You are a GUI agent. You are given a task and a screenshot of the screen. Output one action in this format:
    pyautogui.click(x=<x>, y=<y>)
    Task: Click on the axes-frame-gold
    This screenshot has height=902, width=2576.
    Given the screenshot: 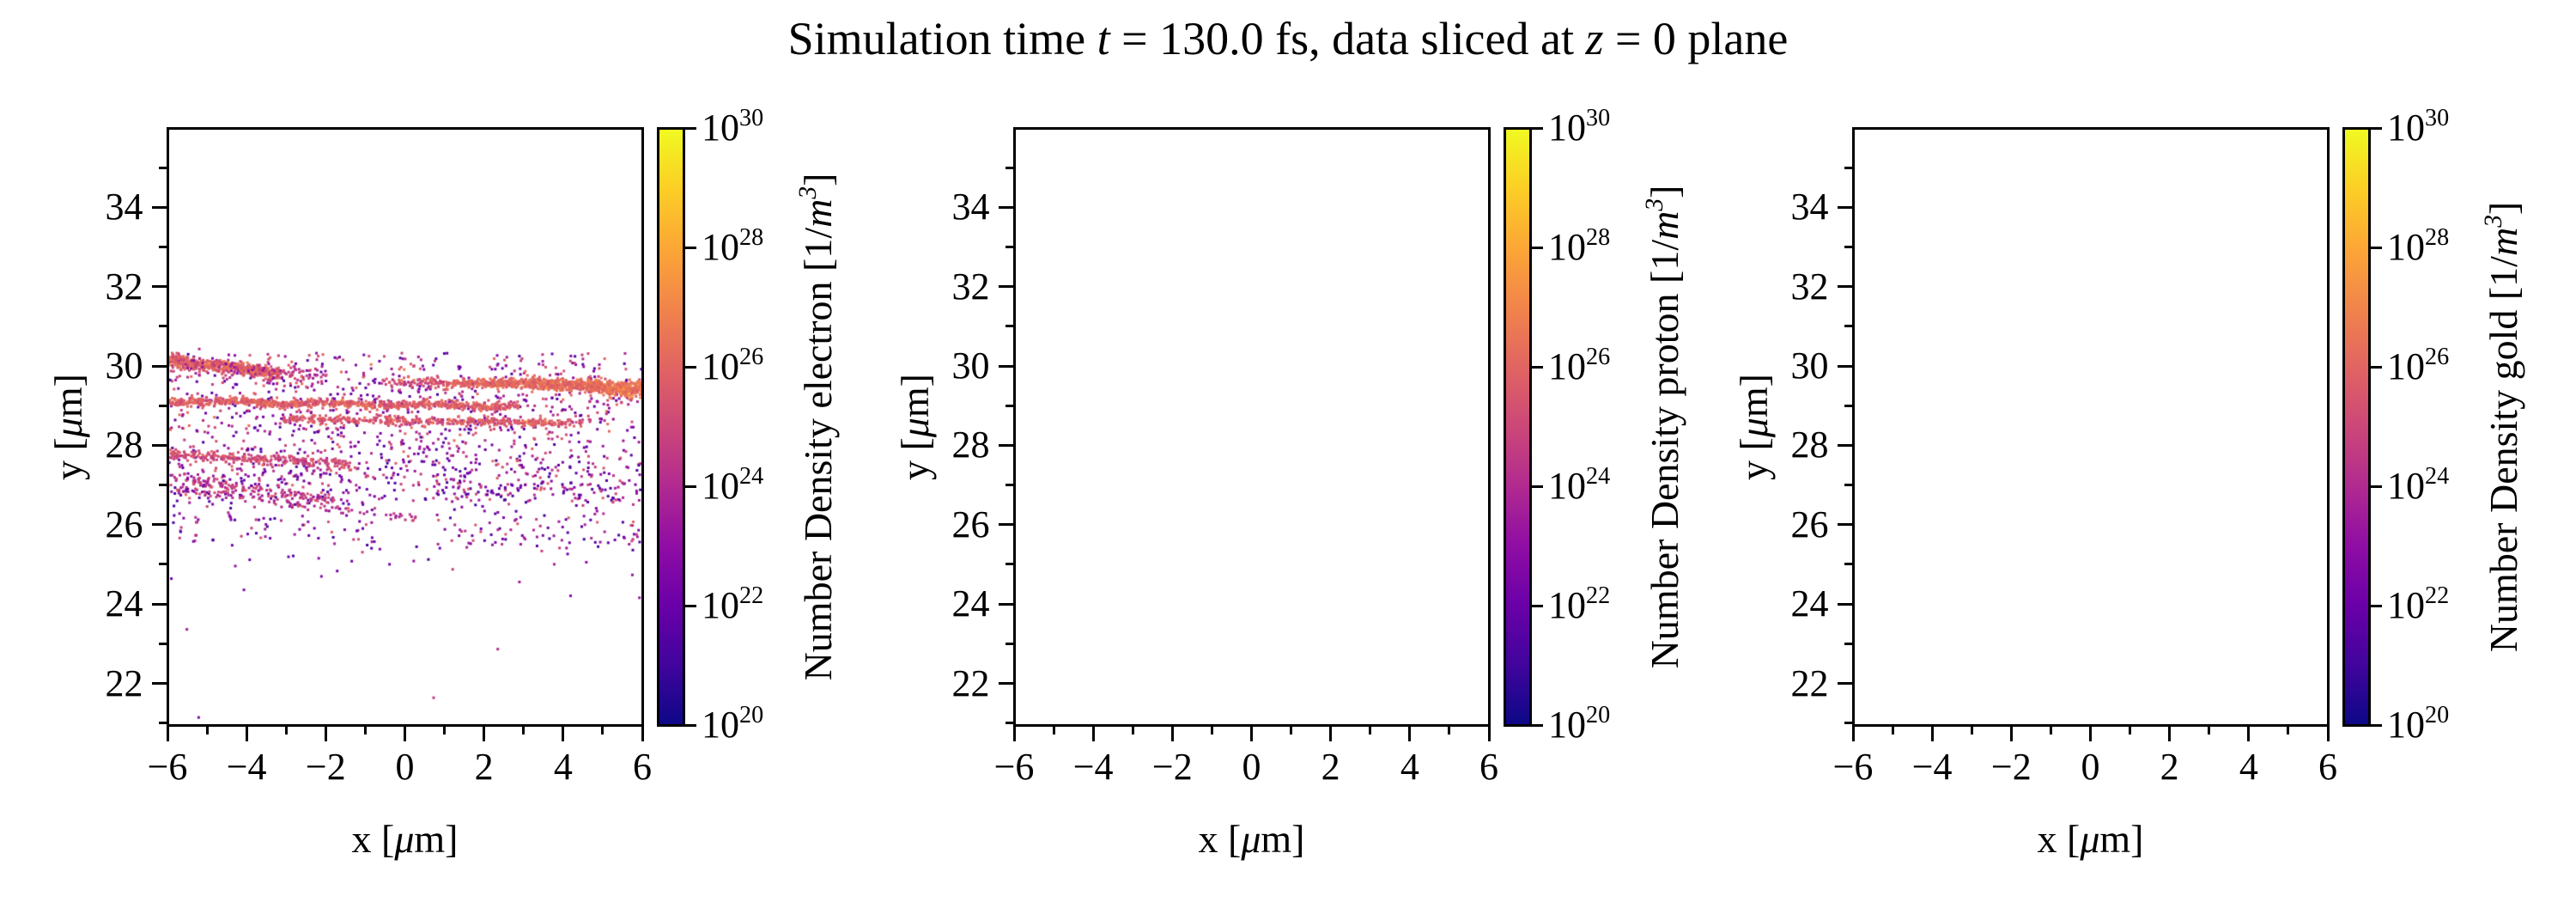 What is the action you would take?
    pyautogui.click(x=2090, y=426)
    